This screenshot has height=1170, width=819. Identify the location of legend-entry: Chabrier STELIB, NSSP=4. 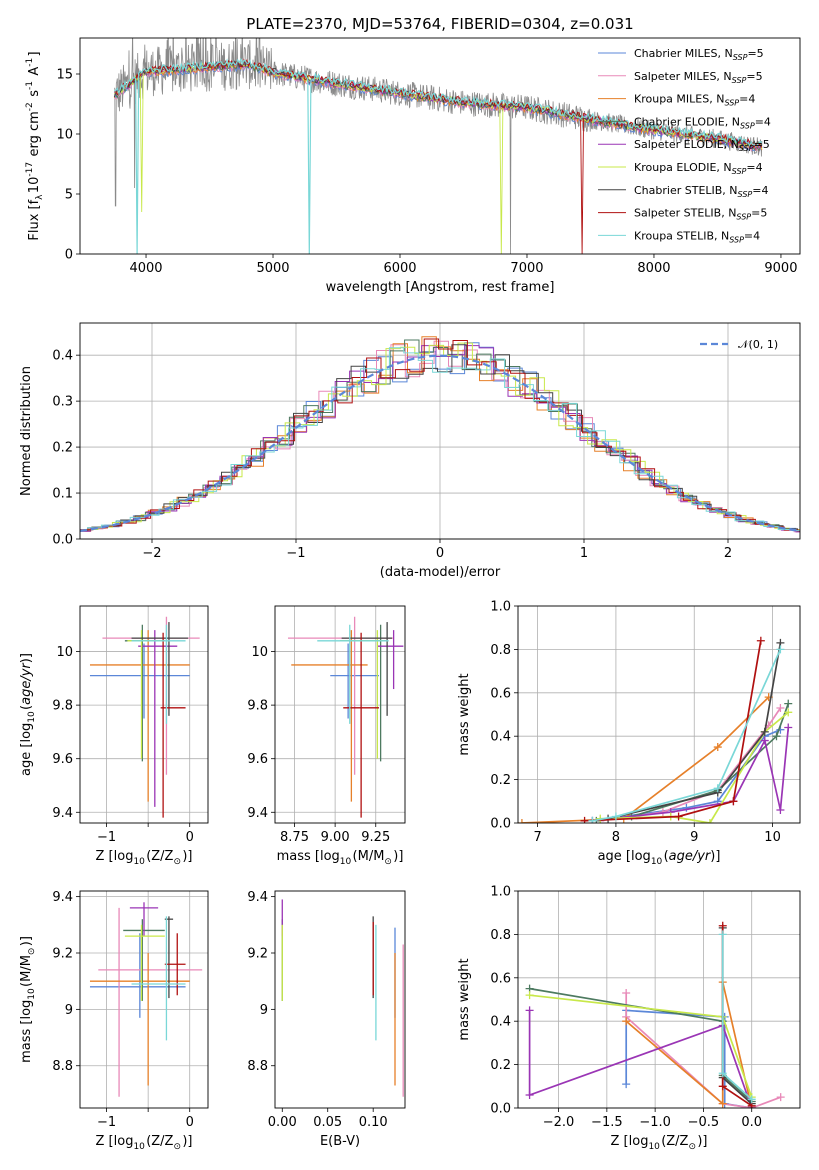
(701, 191).